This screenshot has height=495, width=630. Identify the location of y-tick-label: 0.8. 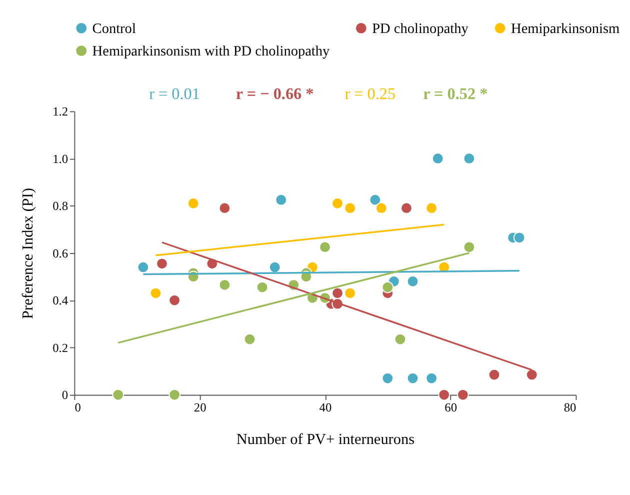
(60, 206).